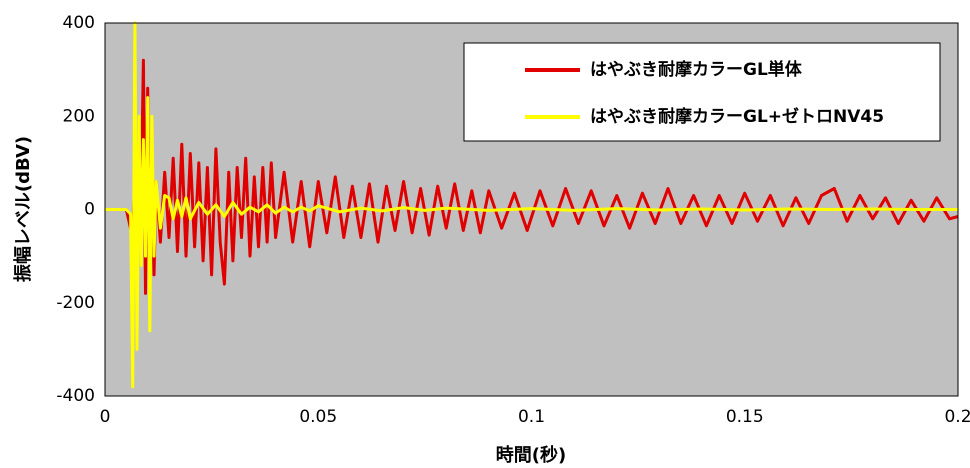  Describe the element at coordinates (75, 303) in the screenshot. I see `y-tick-label: -200` at that location.